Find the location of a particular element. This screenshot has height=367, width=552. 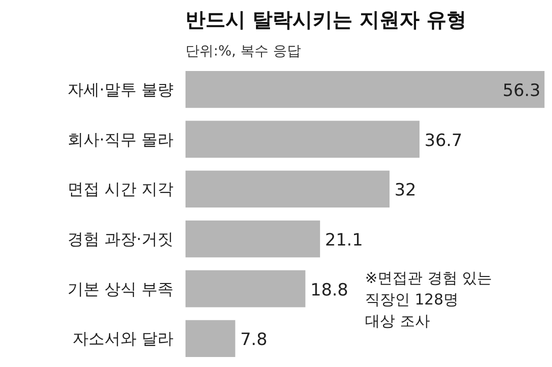

data-label: 32 is located at coordinates (405, 190).